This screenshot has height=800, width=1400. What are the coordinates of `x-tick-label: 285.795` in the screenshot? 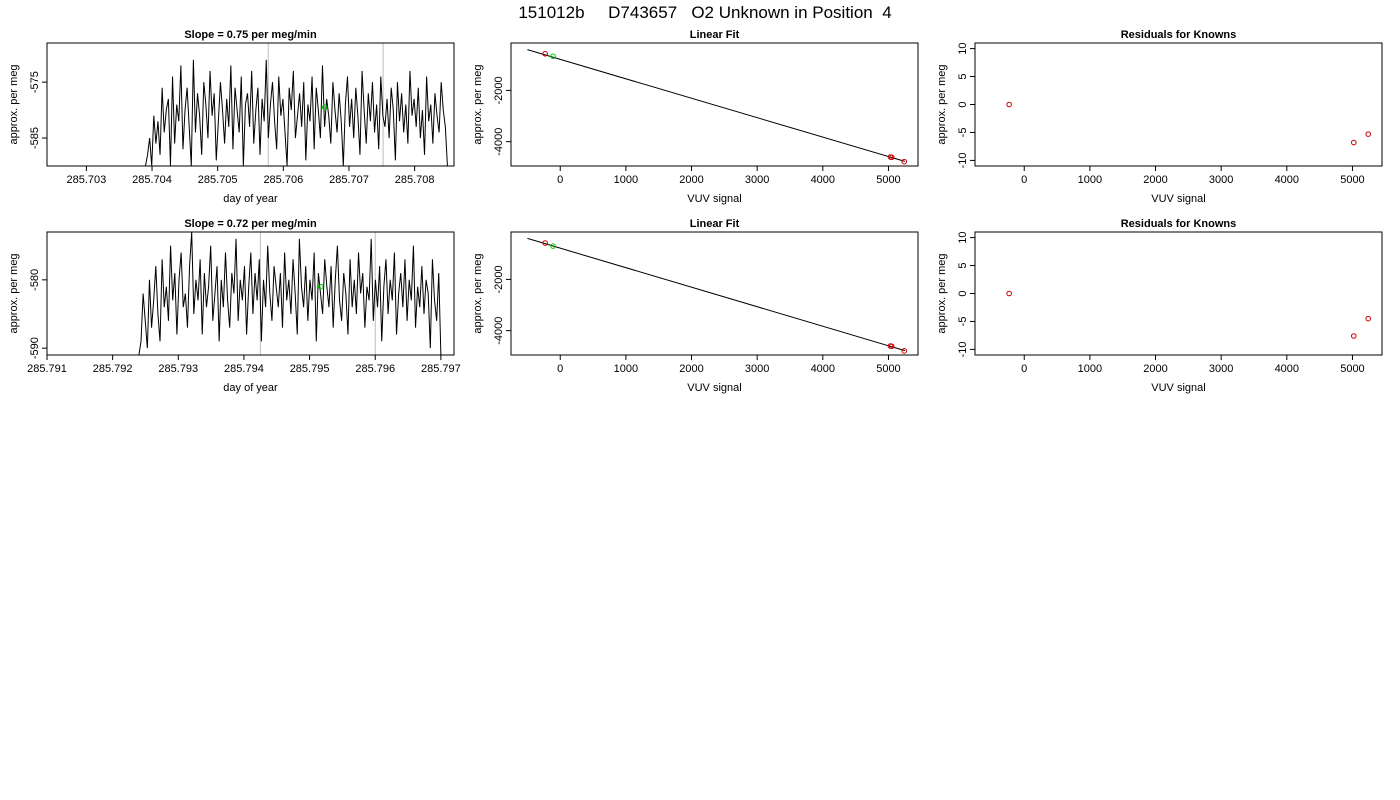 It's located at (310, 369).